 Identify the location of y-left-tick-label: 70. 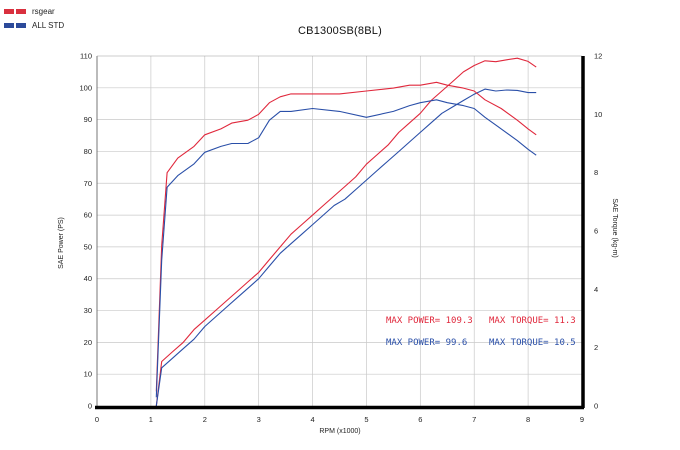
(88, 183).